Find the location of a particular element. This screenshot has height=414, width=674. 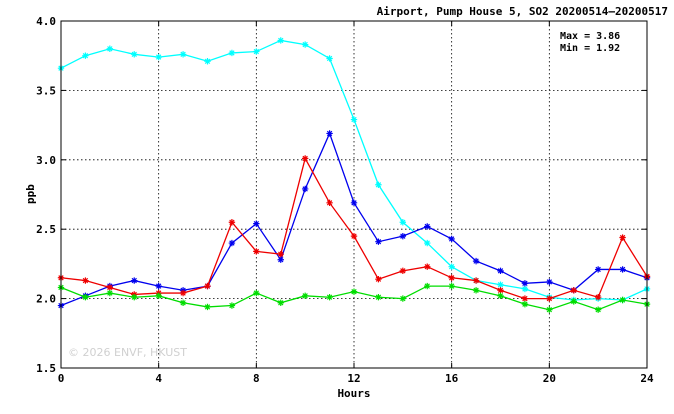

y-tick-label: 3.5 is located at coordinates (46, 90).